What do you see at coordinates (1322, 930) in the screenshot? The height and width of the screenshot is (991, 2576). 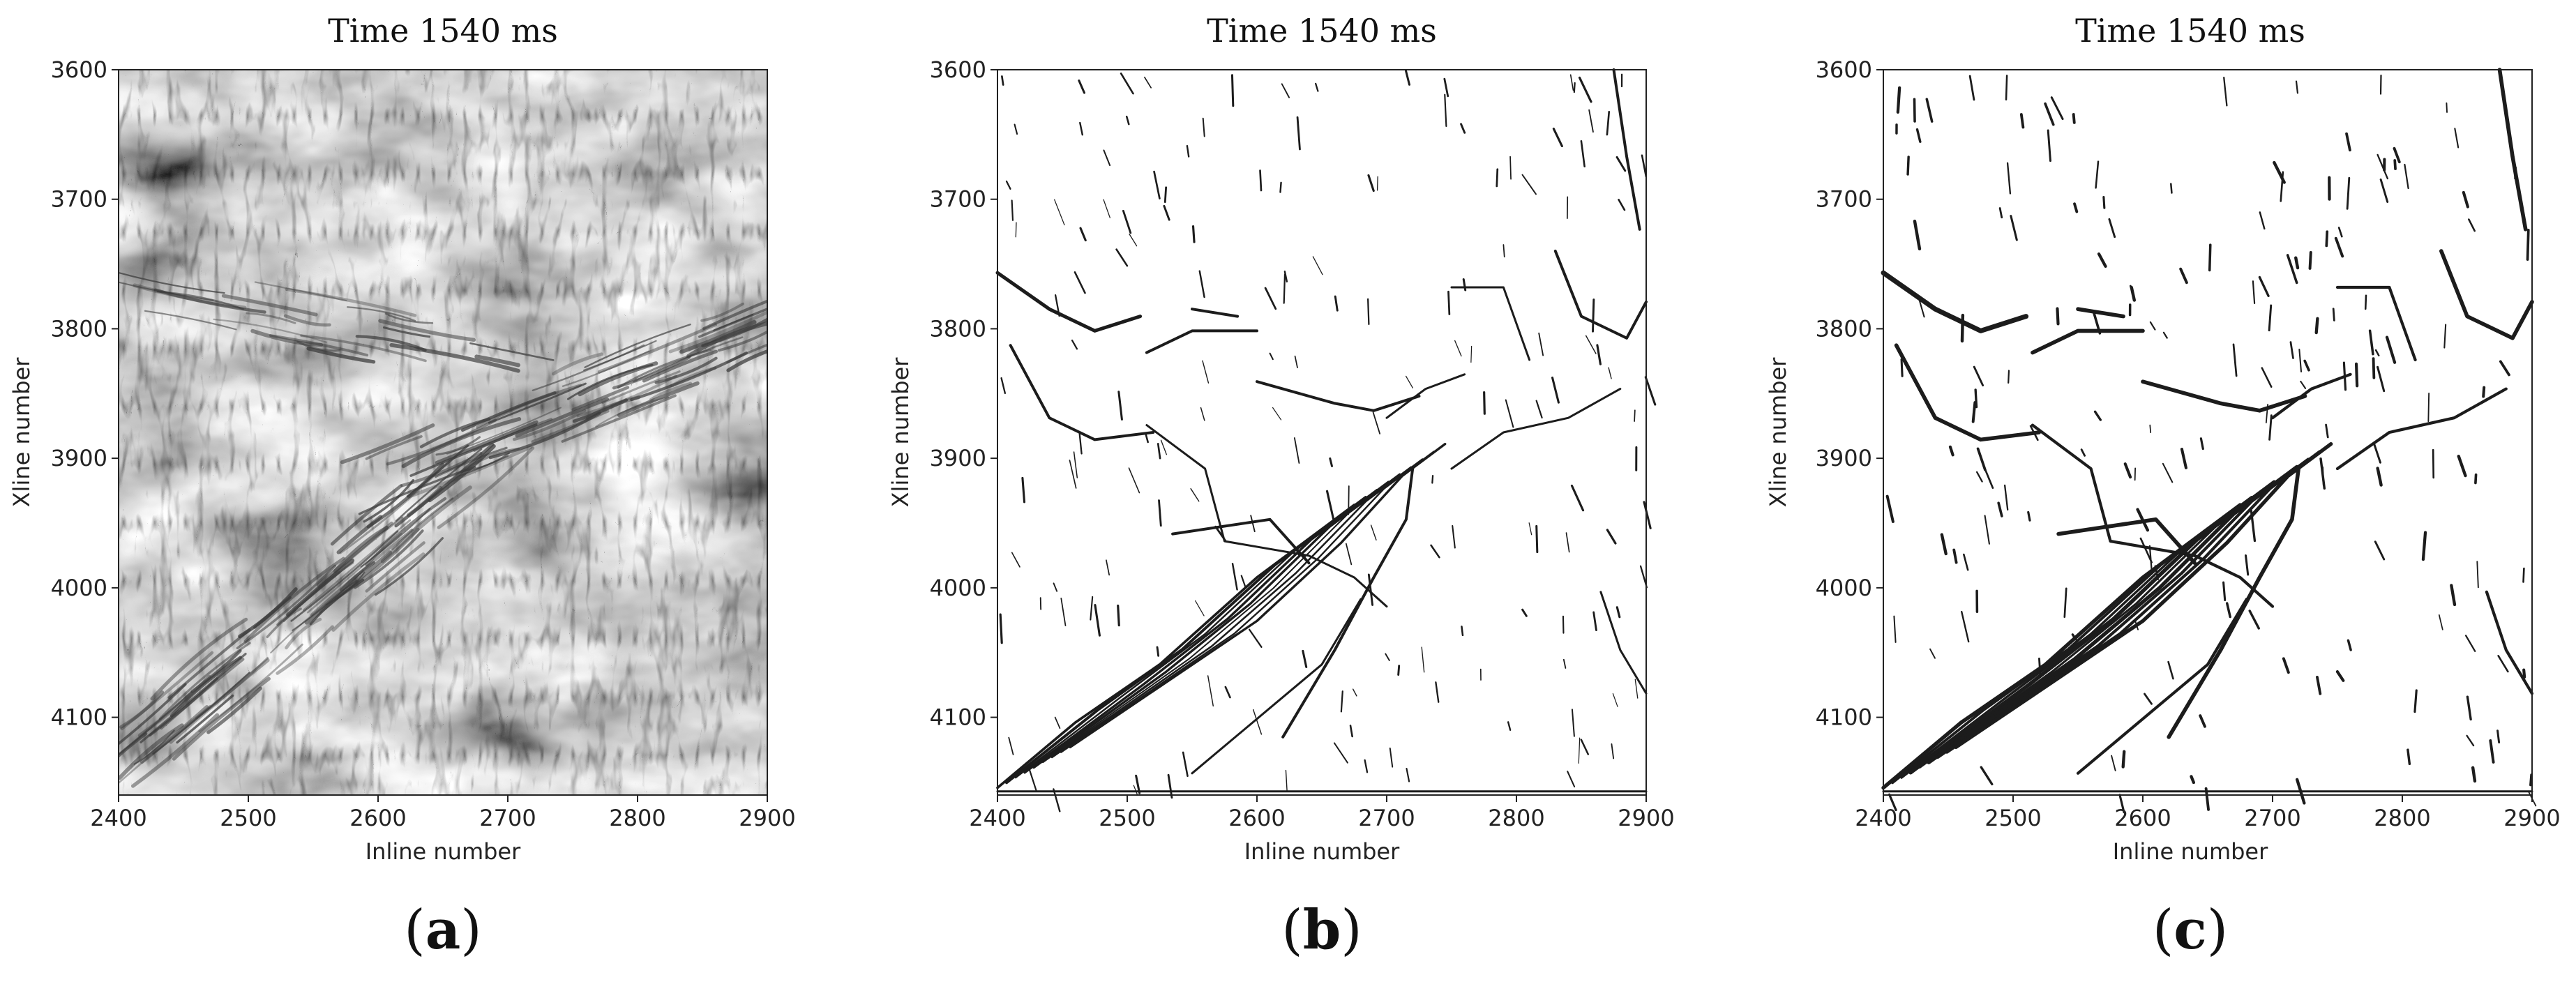 I see `panel-b-caption-letter: b` at bounding box center [1322, 930].